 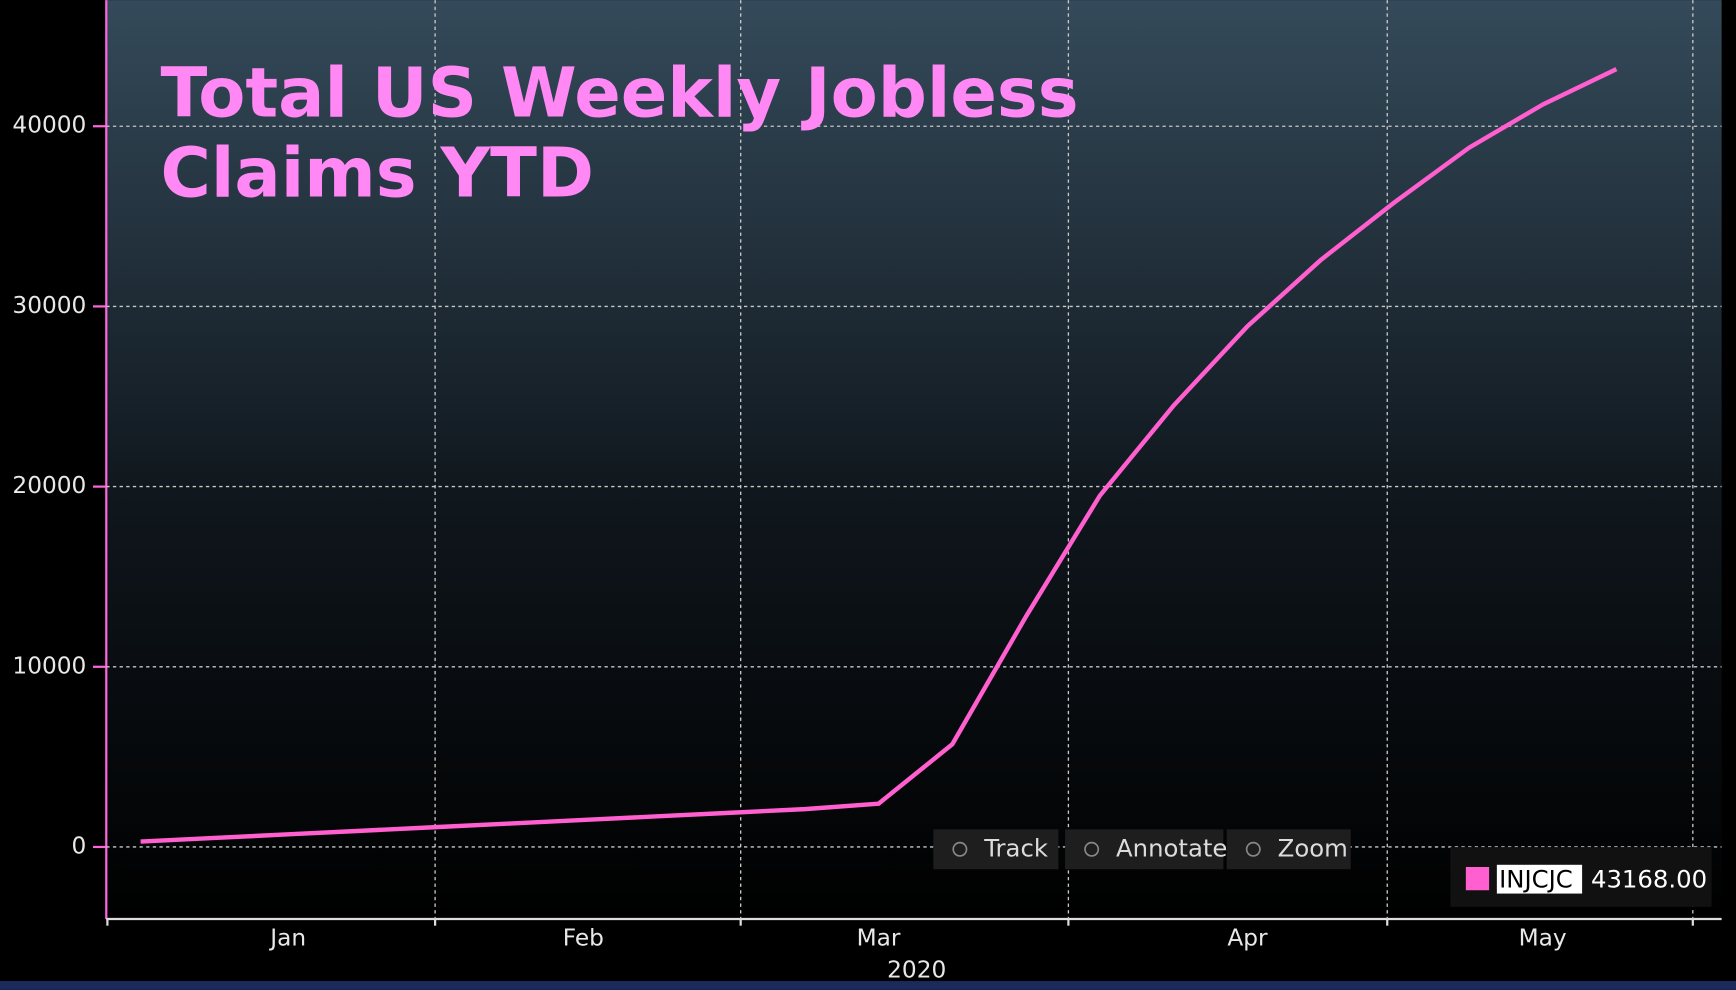 What do you see at coordinates (879, 937) in the screenshot?
I see `x-tick-label: Mar` at bounding box center [879, 937].